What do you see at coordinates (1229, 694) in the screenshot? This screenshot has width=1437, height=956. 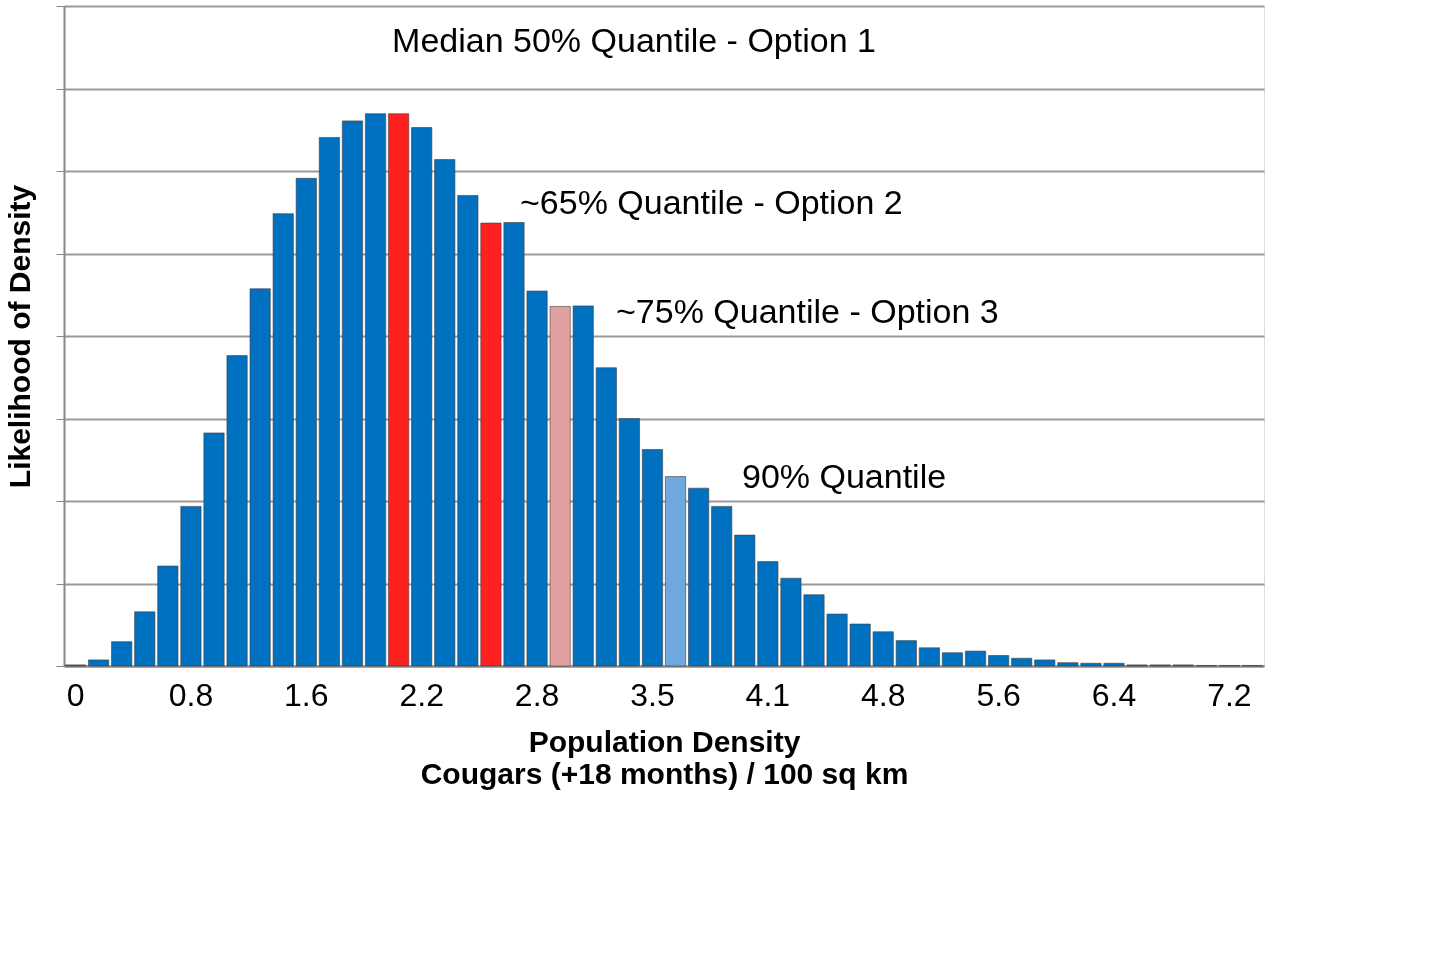 I see `x-tick-label: 7.2` at bounding box center [1229, 694].